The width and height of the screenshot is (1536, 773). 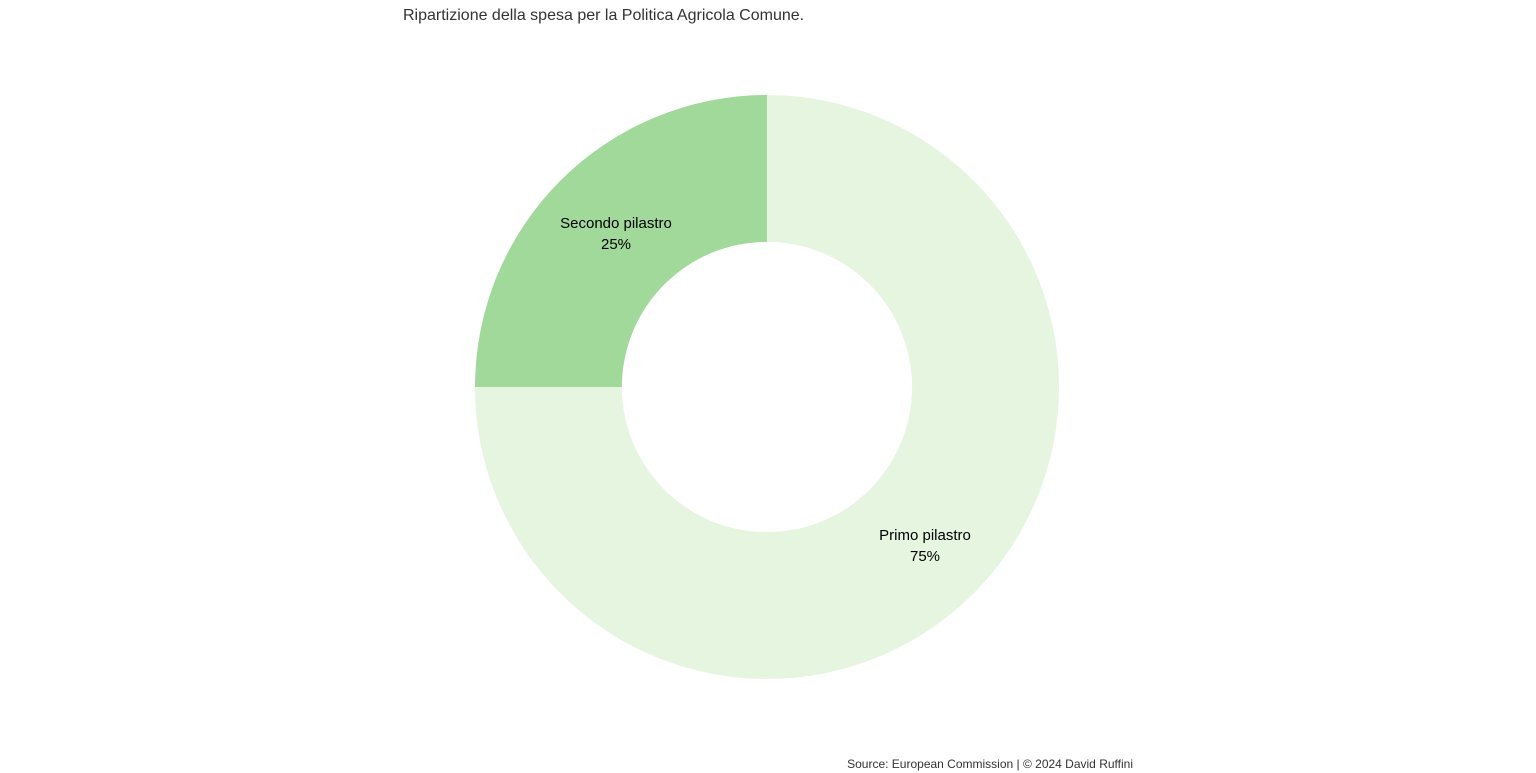 I want to click on data-label-name: Primo pilastro, so click(x=925, y=535).